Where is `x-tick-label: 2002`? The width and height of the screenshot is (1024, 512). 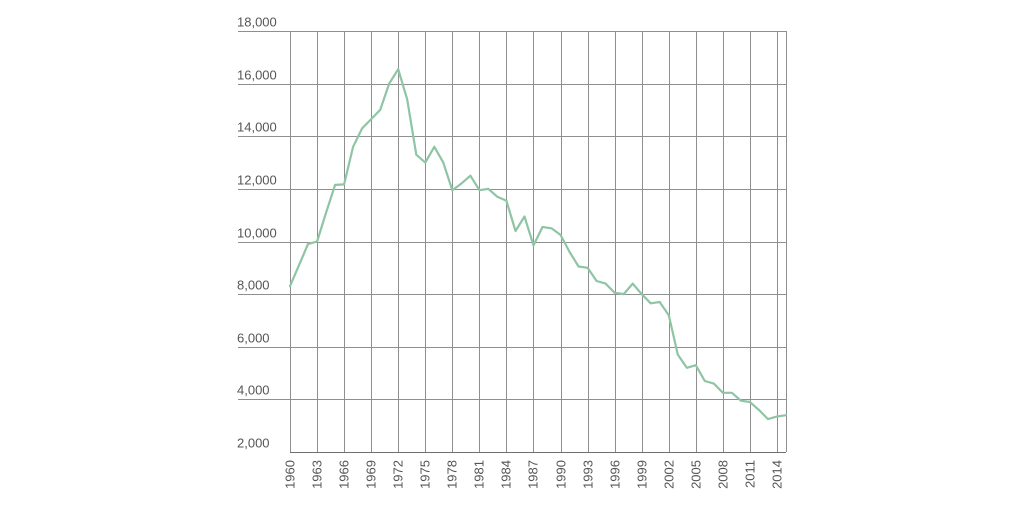
x-tick-label: 2002 is located at coordinates (669, 474).